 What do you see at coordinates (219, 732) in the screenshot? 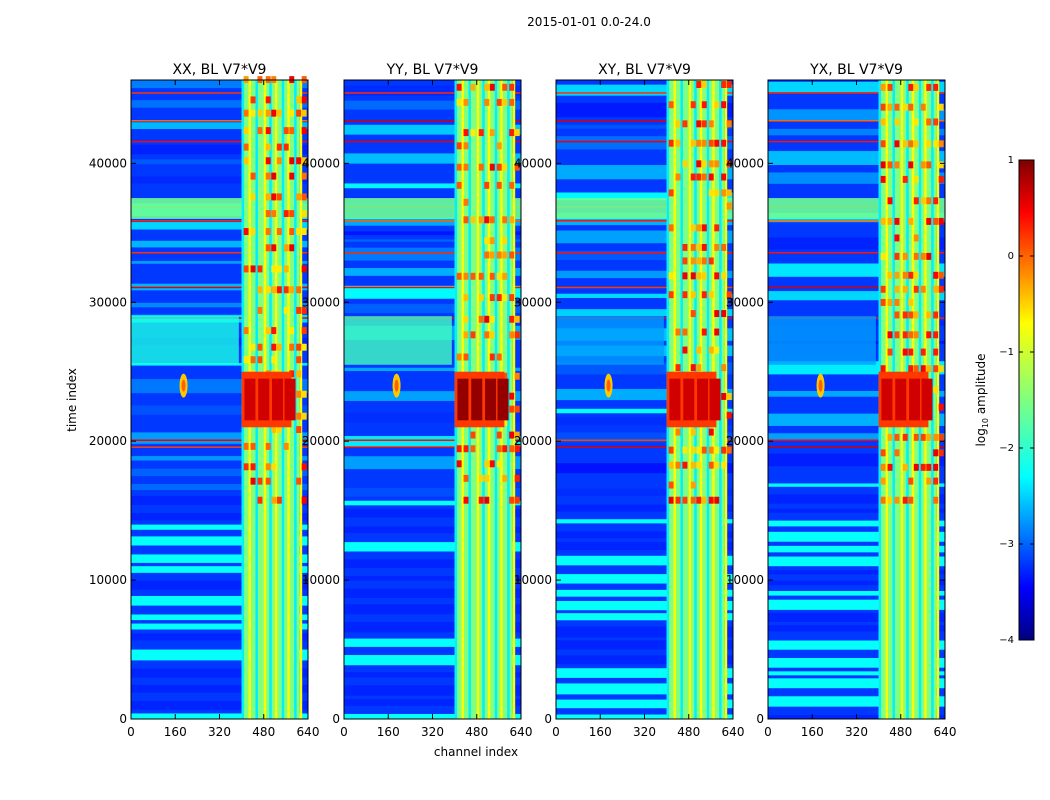
I see `x-tick-label: 320` at bounding box center [219, 732].